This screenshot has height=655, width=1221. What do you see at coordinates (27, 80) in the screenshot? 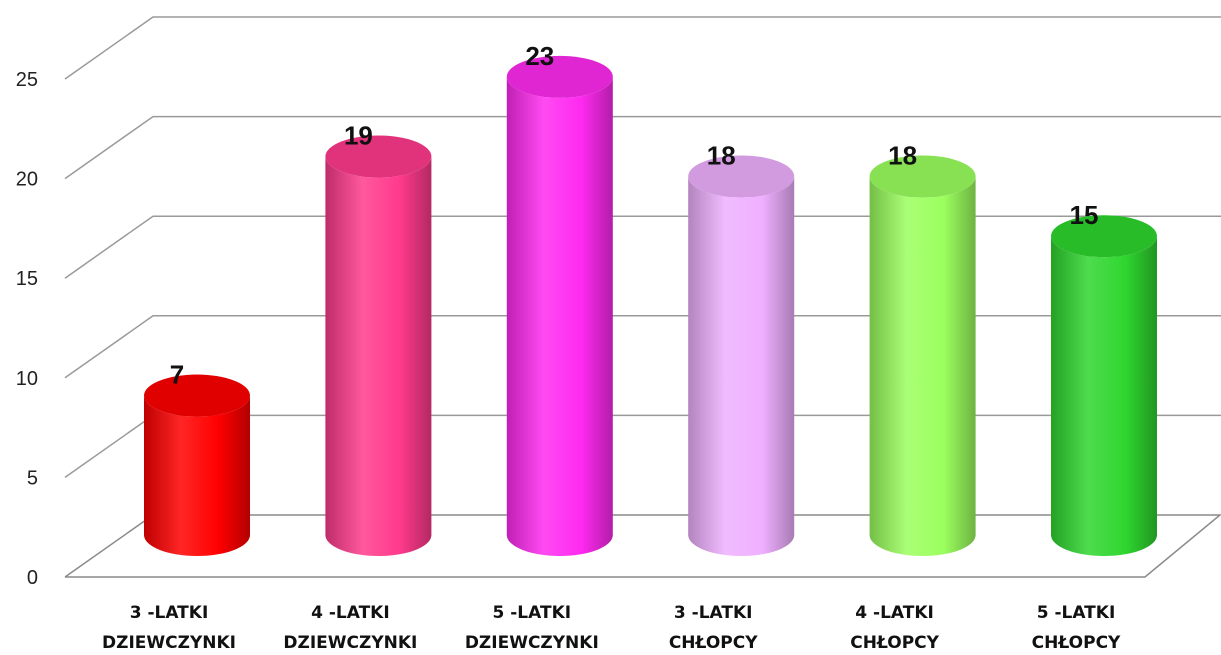
I see `y-tick-label: 25` at bounding box center [27, 80].